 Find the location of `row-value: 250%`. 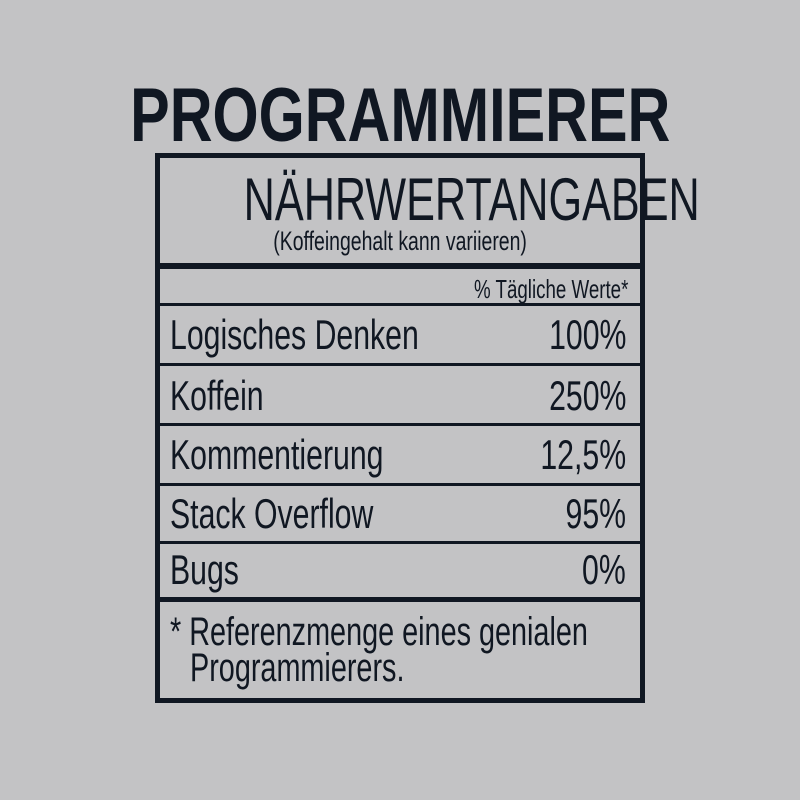

row-value: 250% is located at coordinates (587, 395).